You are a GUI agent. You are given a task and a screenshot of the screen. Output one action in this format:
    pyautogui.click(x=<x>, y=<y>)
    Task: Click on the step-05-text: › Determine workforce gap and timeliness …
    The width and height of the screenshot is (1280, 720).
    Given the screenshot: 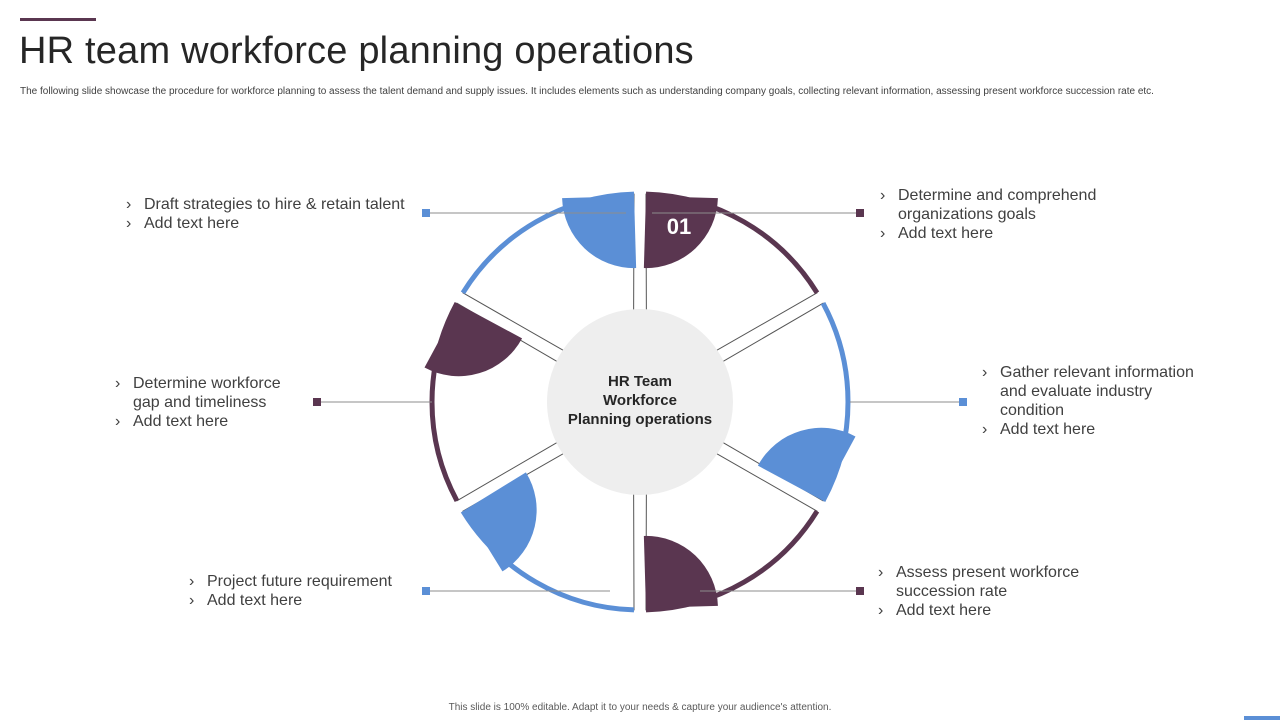 What is the action you would take?
    pyautogui.click(x=198, y=402)
    